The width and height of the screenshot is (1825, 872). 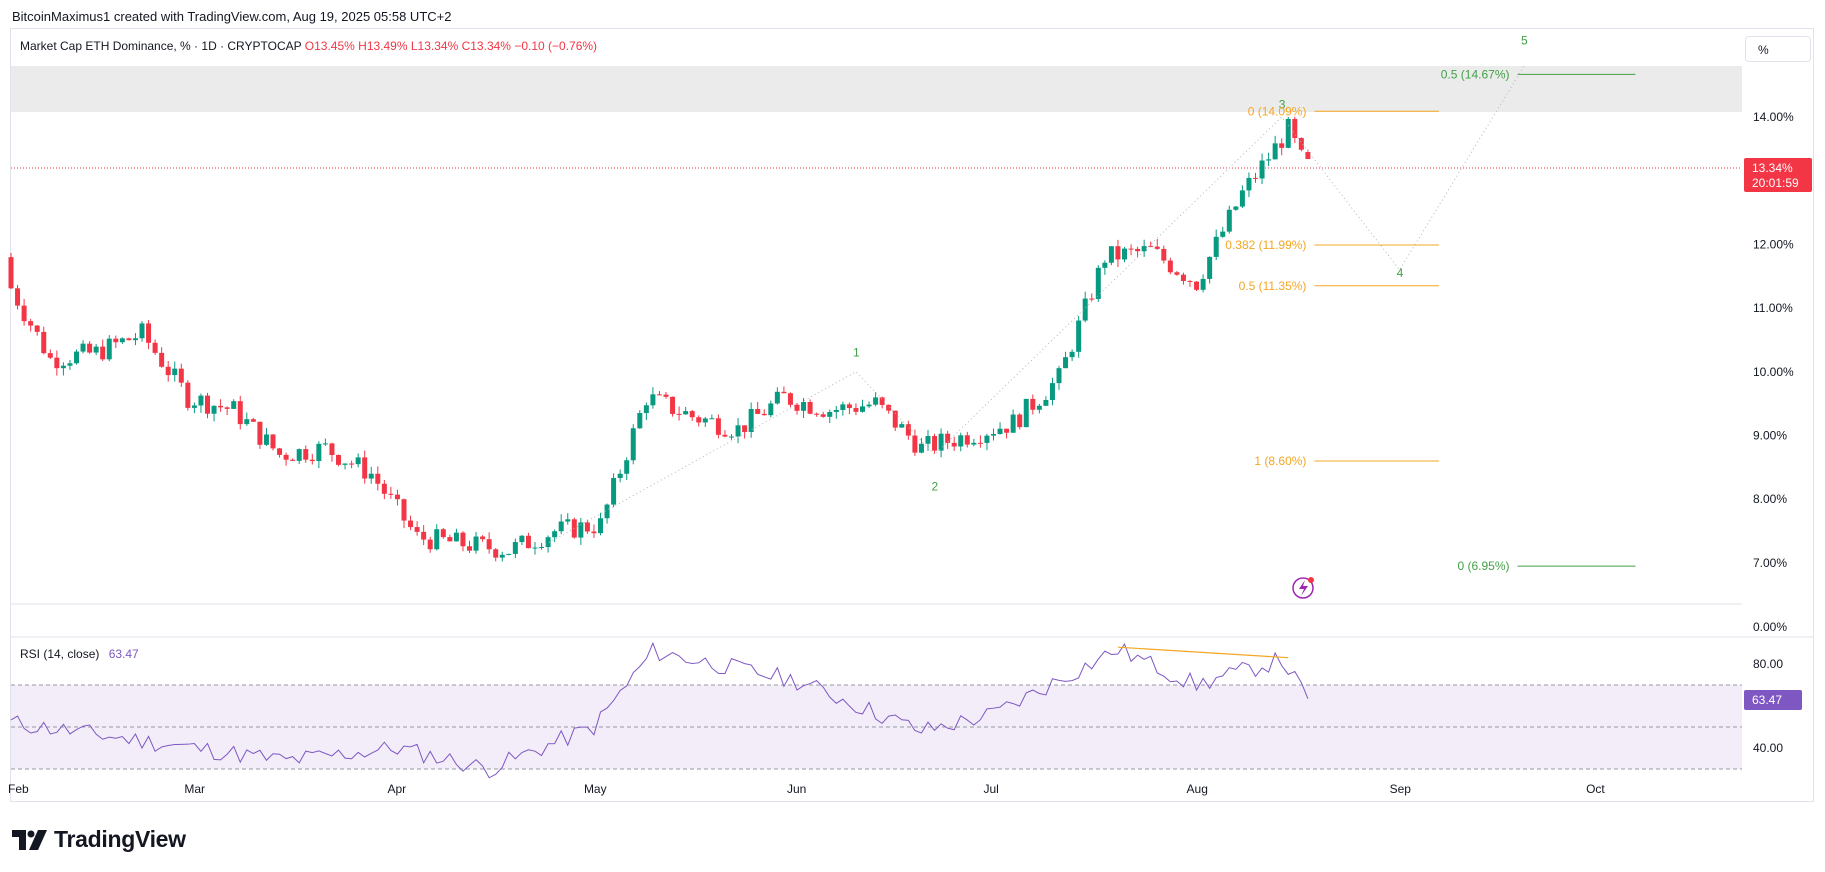 I want to click on wave-label: 1, so click(x=856, y=353).